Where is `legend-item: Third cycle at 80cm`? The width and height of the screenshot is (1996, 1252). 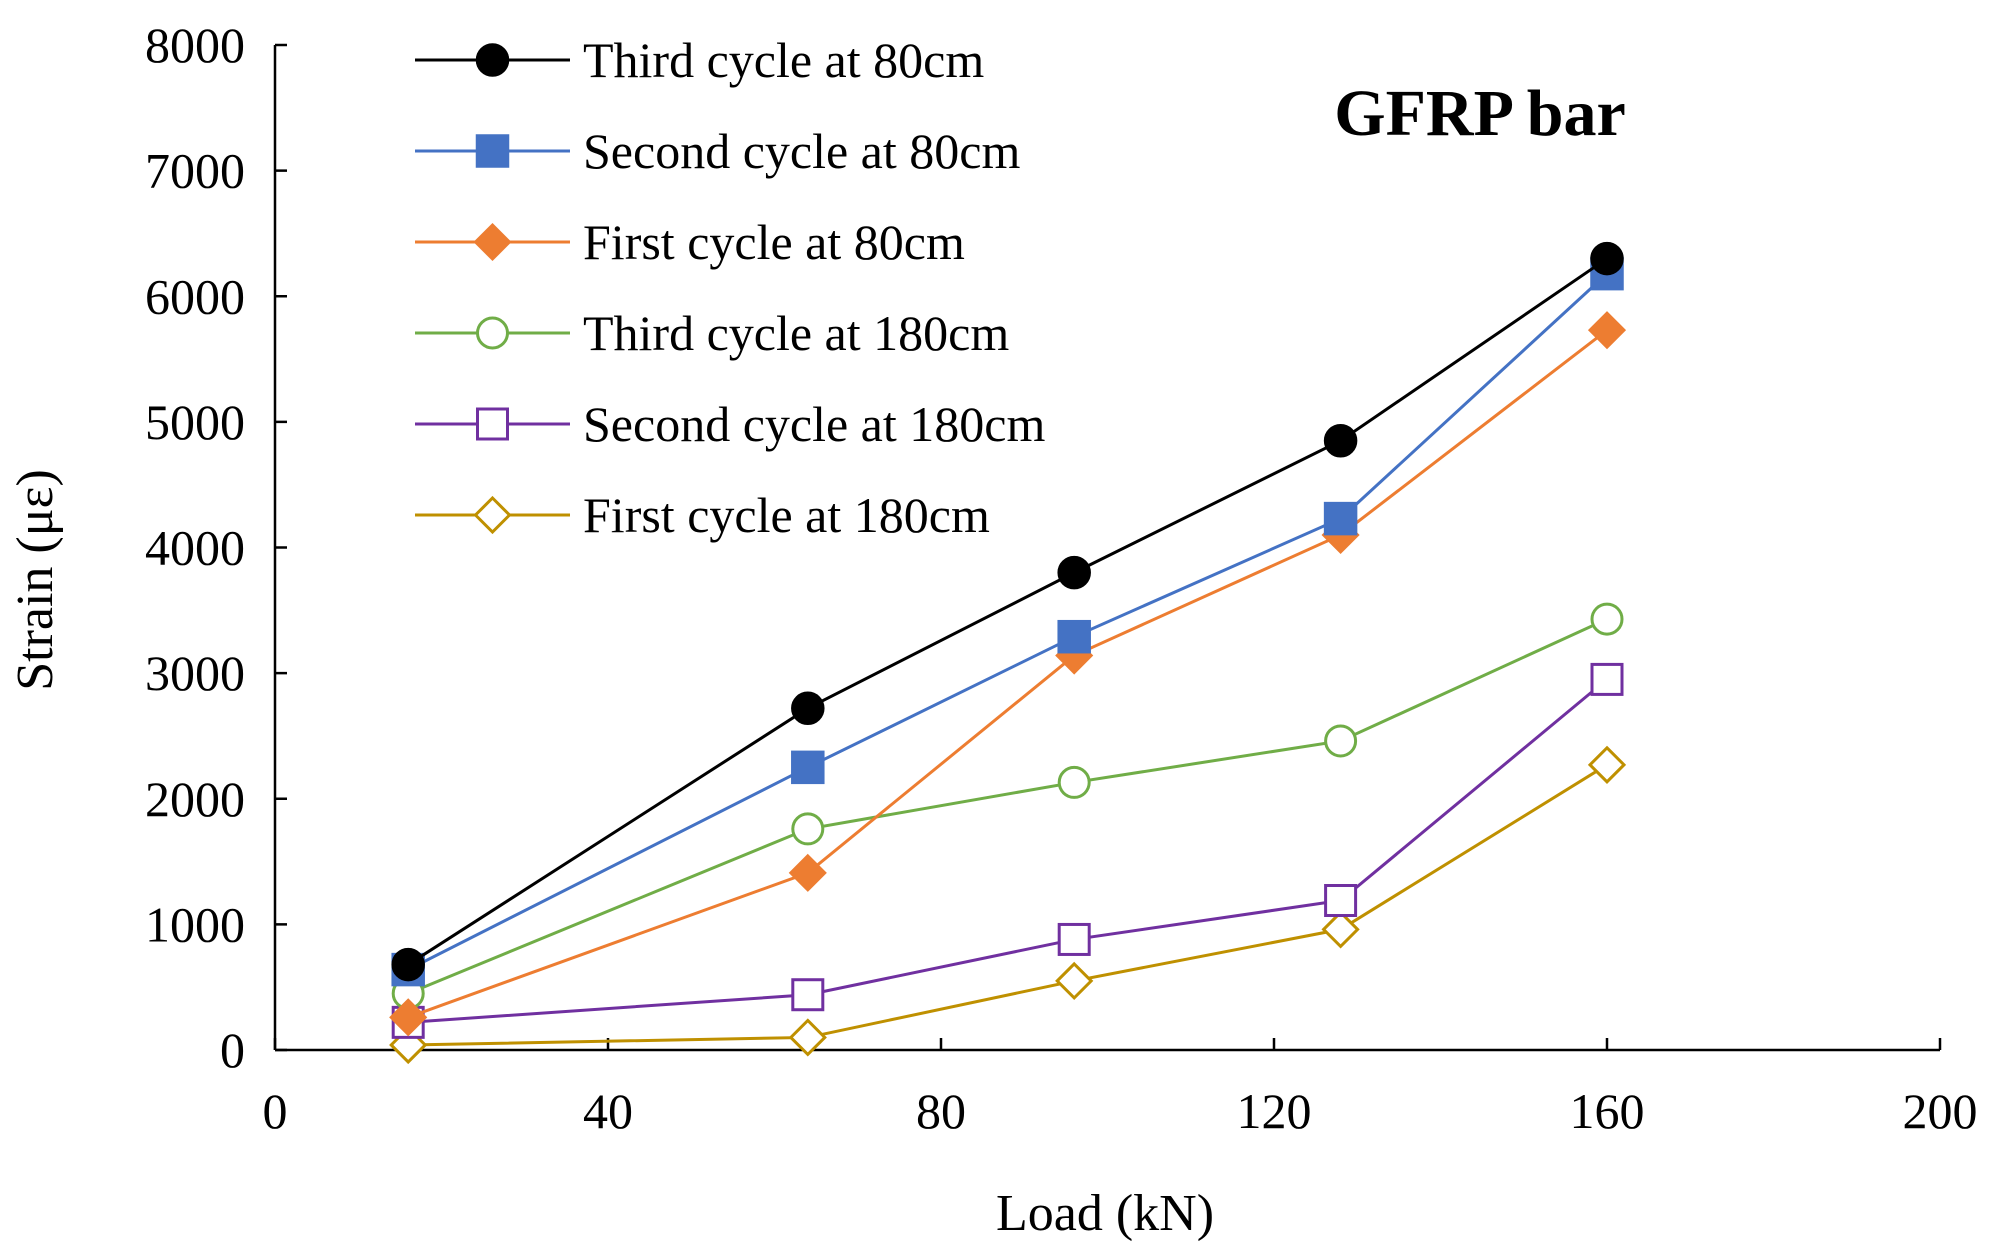 legend-item: Third cycle at 80cm is located at coordinates (699, 60).